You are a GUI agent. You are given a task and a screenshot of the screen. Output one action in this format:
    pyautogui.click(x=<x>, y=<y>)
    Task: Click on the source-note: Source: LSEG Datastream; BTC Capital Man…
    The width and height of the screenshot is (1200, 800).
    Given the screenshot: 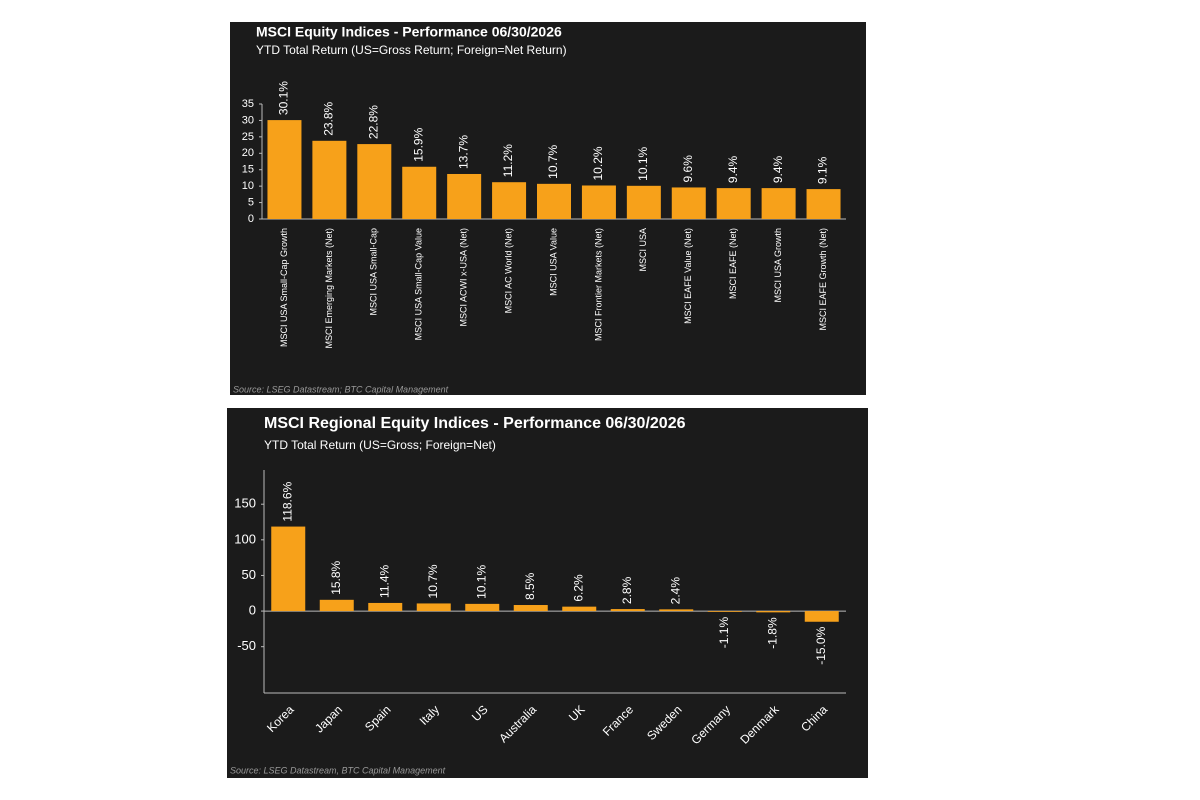 What is the action you would take?
    pyautogui.click(x=341, y=389)
    